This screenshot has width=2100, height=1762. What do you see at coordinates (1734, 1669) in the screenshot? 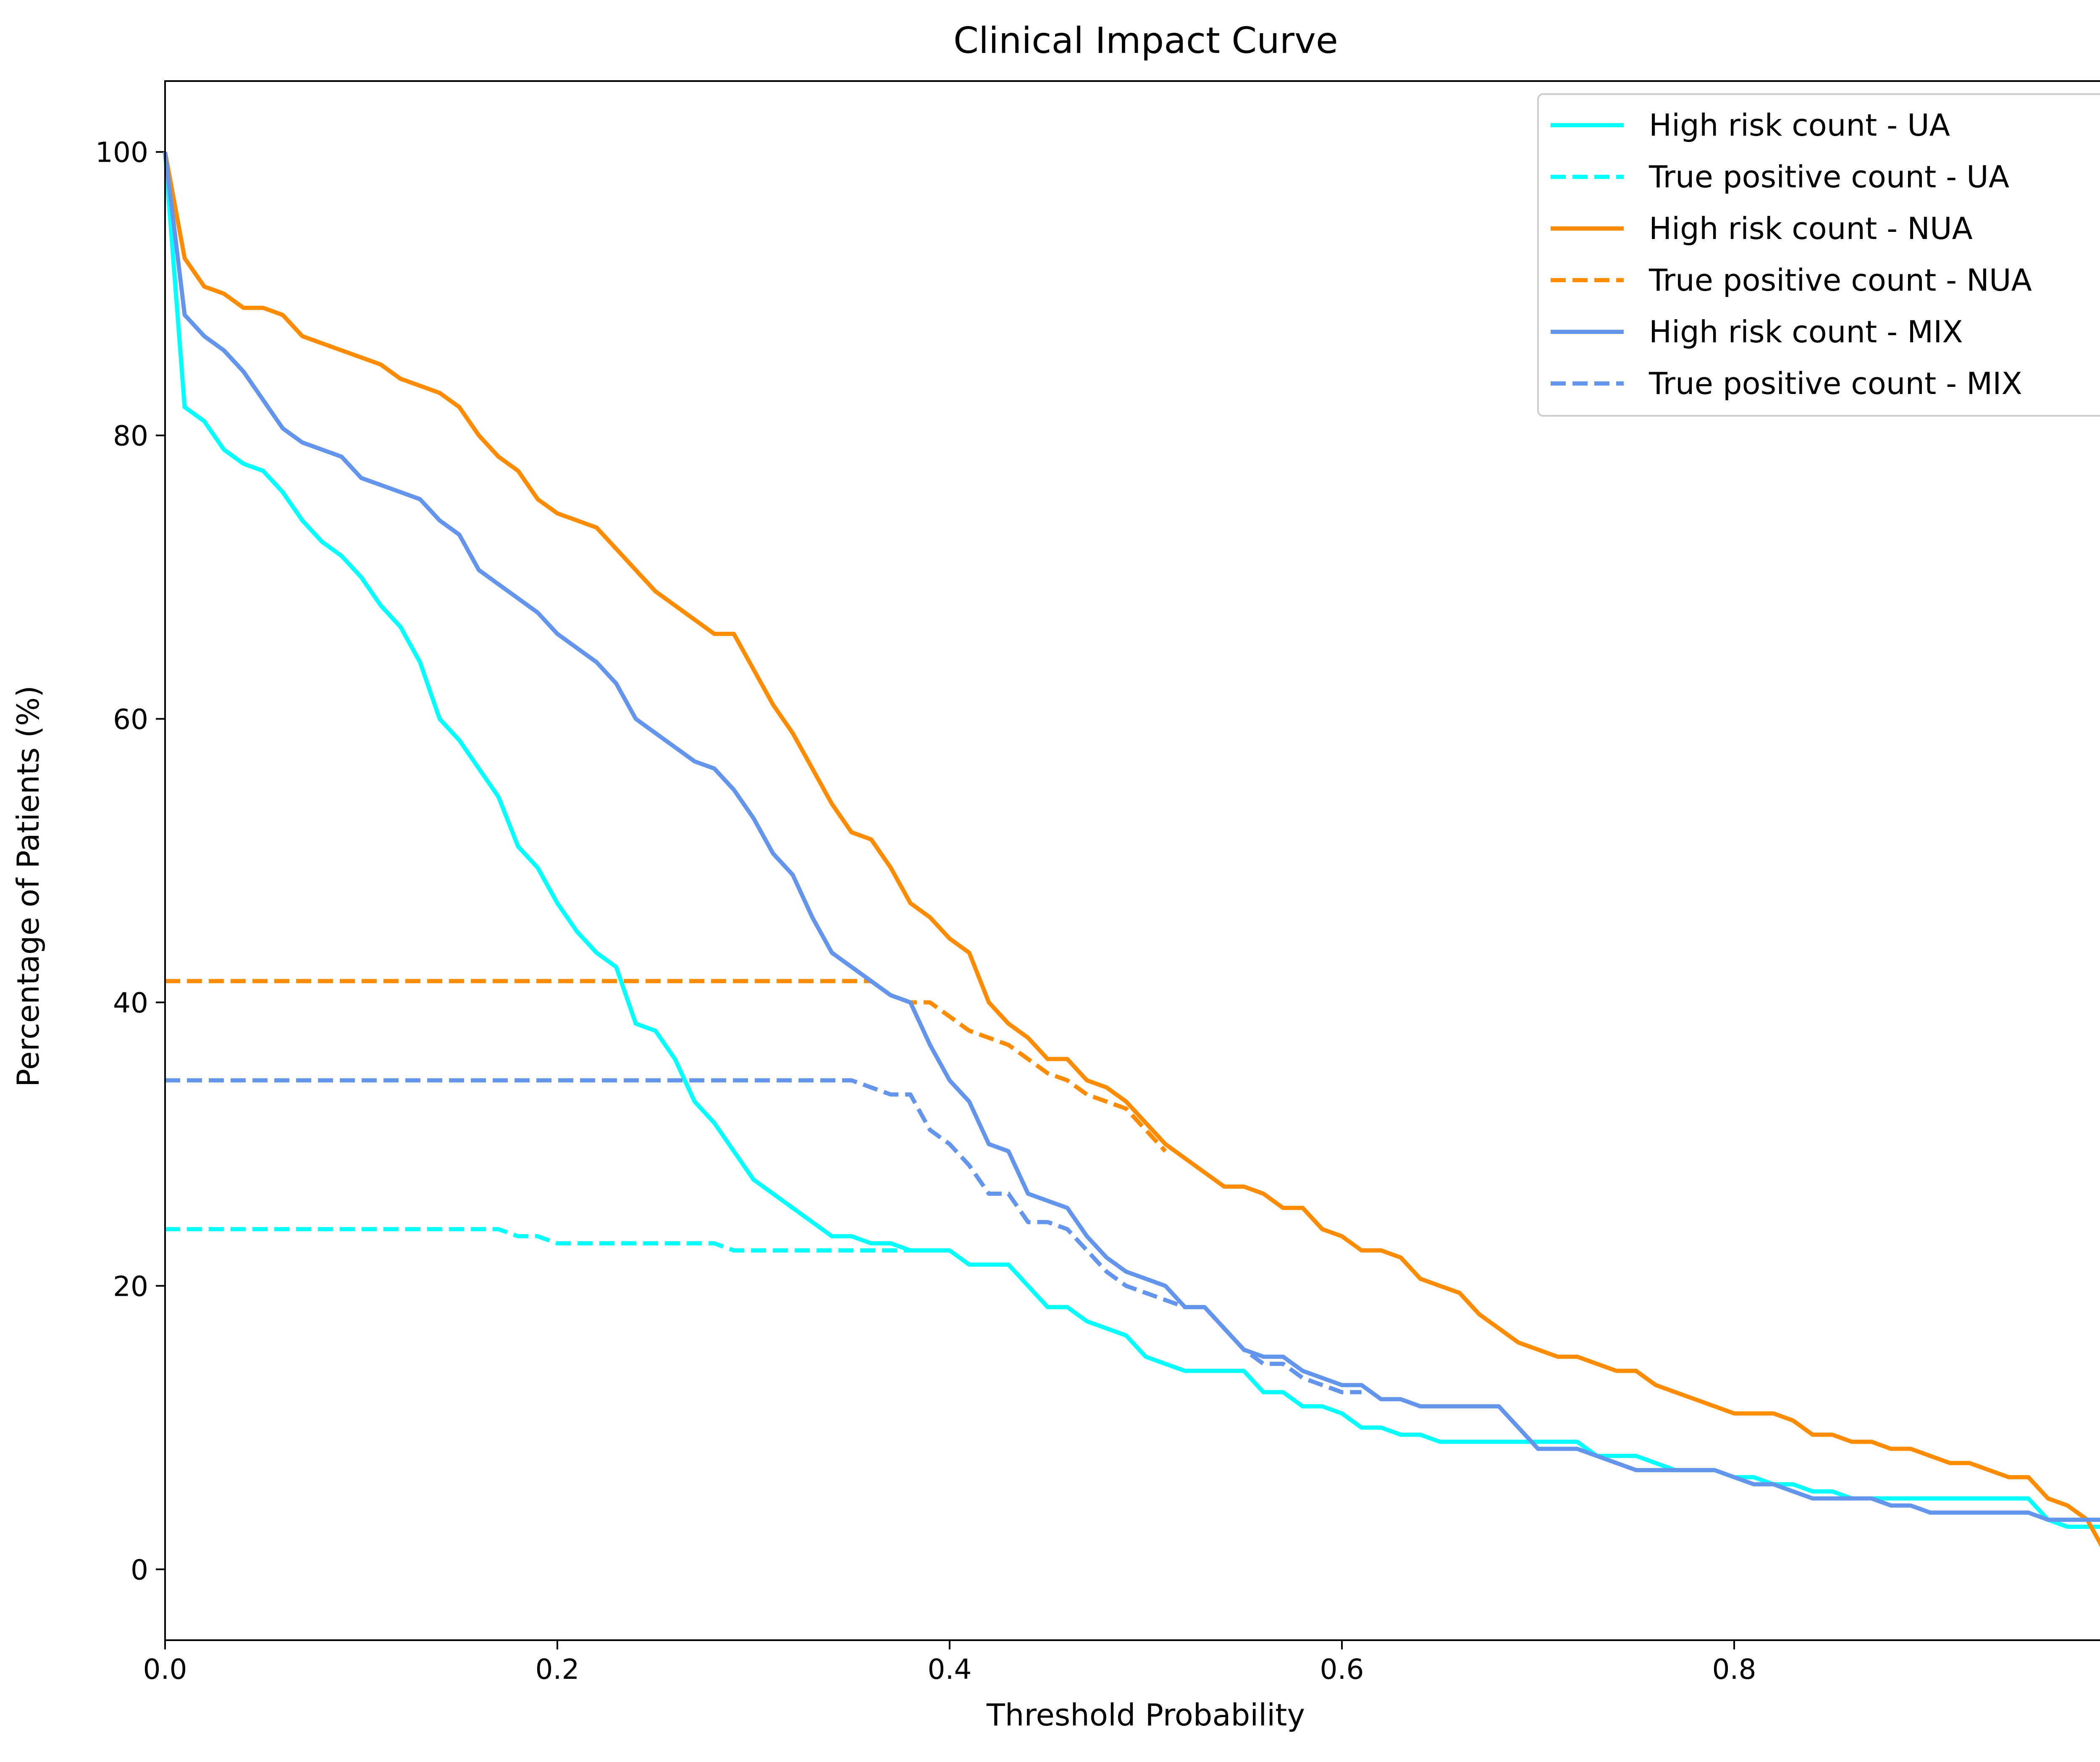
I see `x-tick-label: 0.8` at bounding box center [1734, 1669].